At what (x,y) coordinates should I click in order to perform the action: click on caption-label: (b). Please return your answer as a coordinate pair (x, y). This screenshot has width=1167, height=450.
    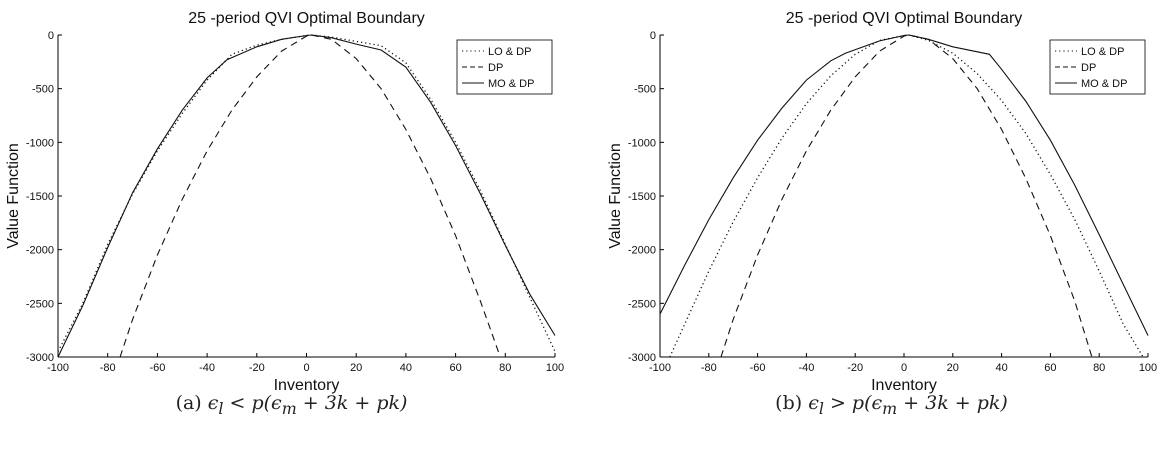
    Looking at the image, I should click on (792, 403).